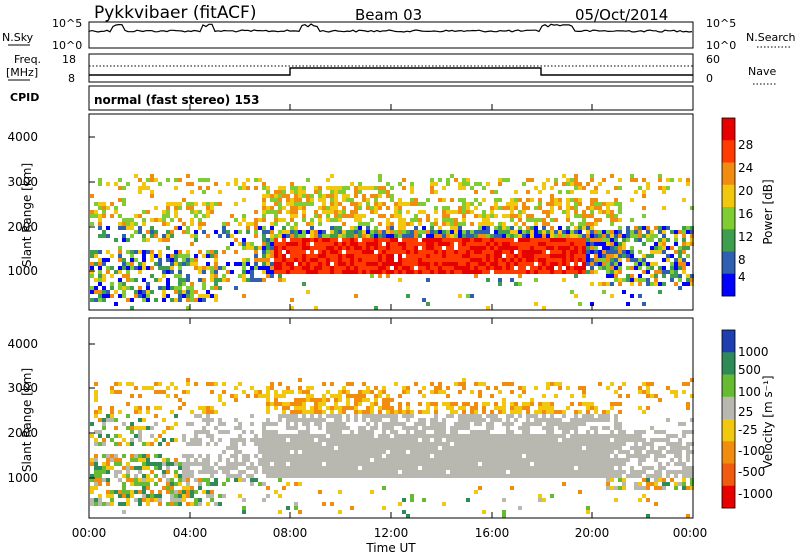 The width and height of the screenshot is (800, 554). I want to click on vel-colorbar-label: Velocity [m s⁻¹], so click(768, 421).